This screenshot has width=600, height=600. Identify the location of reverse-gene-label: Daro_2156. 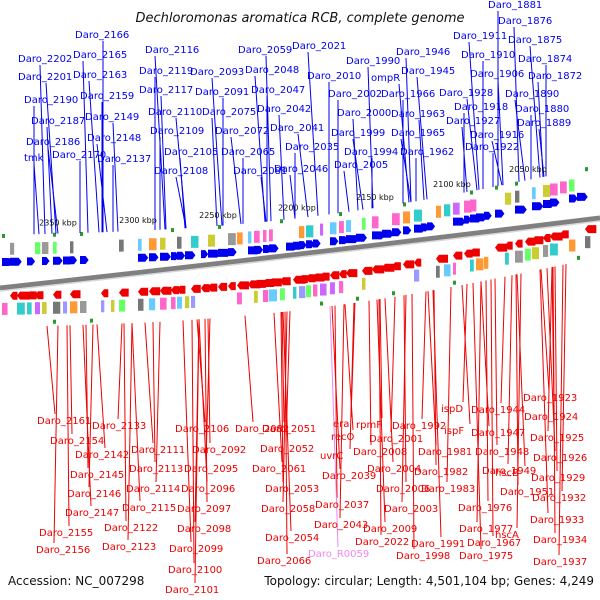
(63, 550).